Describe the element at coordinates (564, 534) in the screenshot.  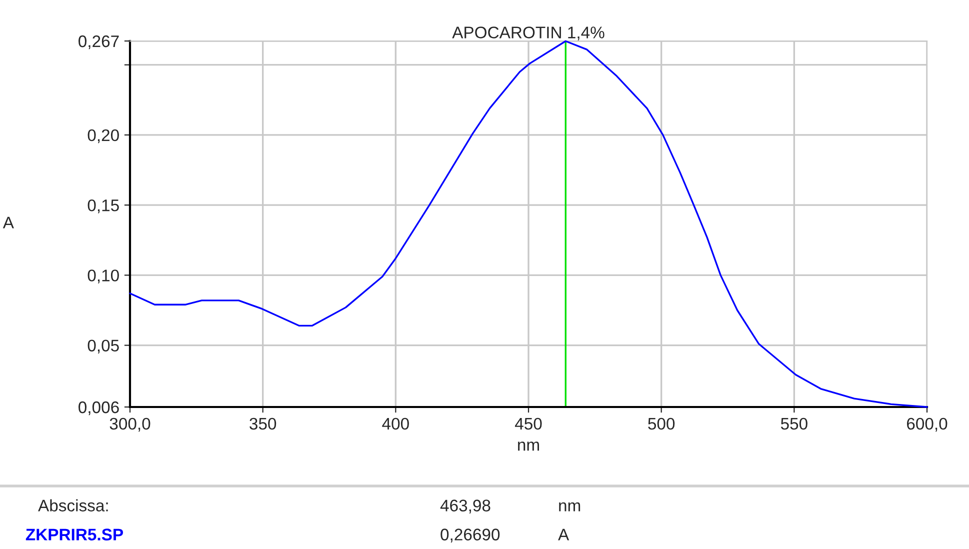
I see `text: A` at that location.